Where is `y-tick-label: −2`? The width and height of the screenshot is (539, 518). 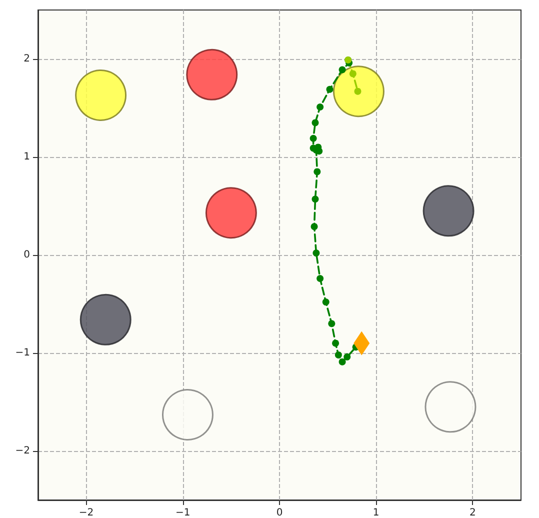
y-tick-label: −2 is located at coordinates (22, 451).